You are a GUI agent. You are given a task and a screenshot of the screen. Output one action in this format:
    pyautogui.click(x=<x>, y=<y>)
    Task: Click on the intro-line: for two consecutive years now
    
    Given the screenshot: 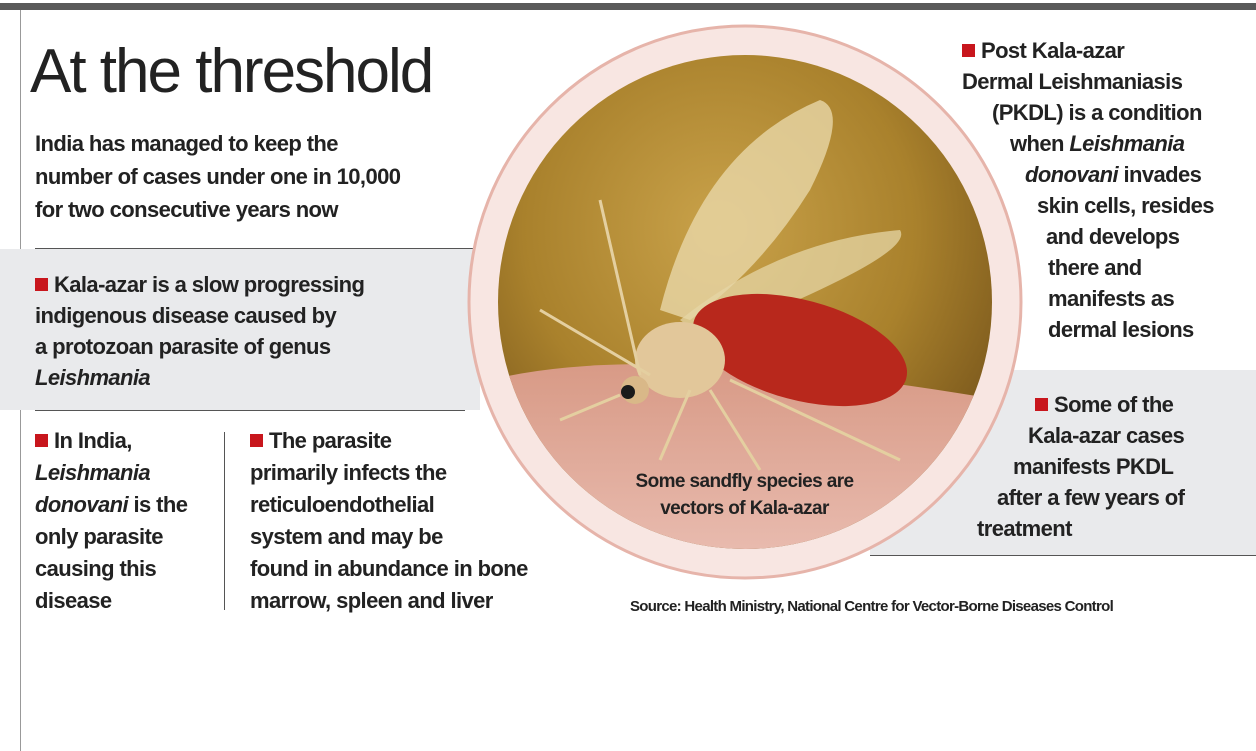 What is the action you would take?
    pyautogui.click(x=187, y=209)
    